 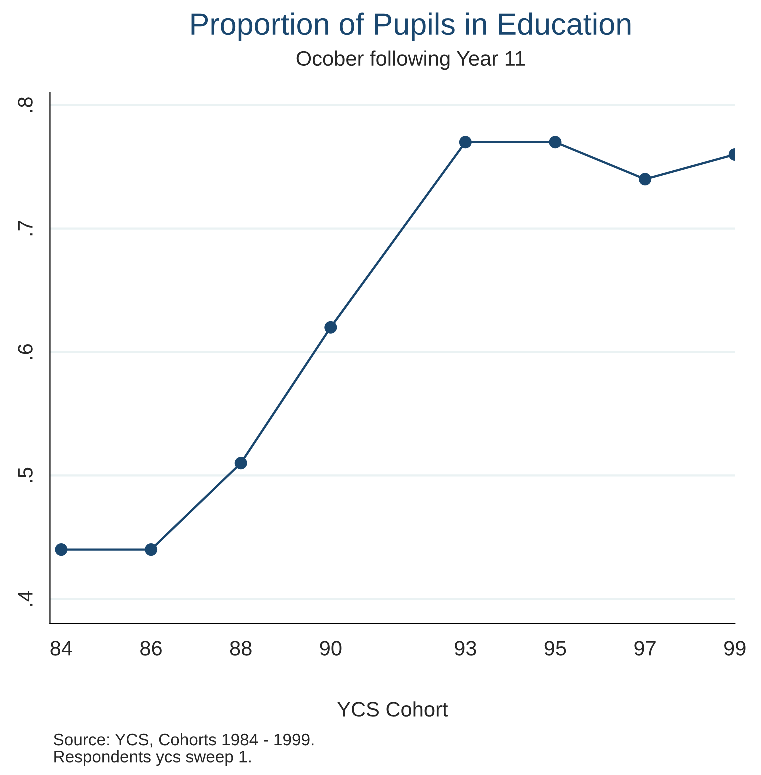 I want to click on x-tick-label: 86, so click(x=151, y=648).